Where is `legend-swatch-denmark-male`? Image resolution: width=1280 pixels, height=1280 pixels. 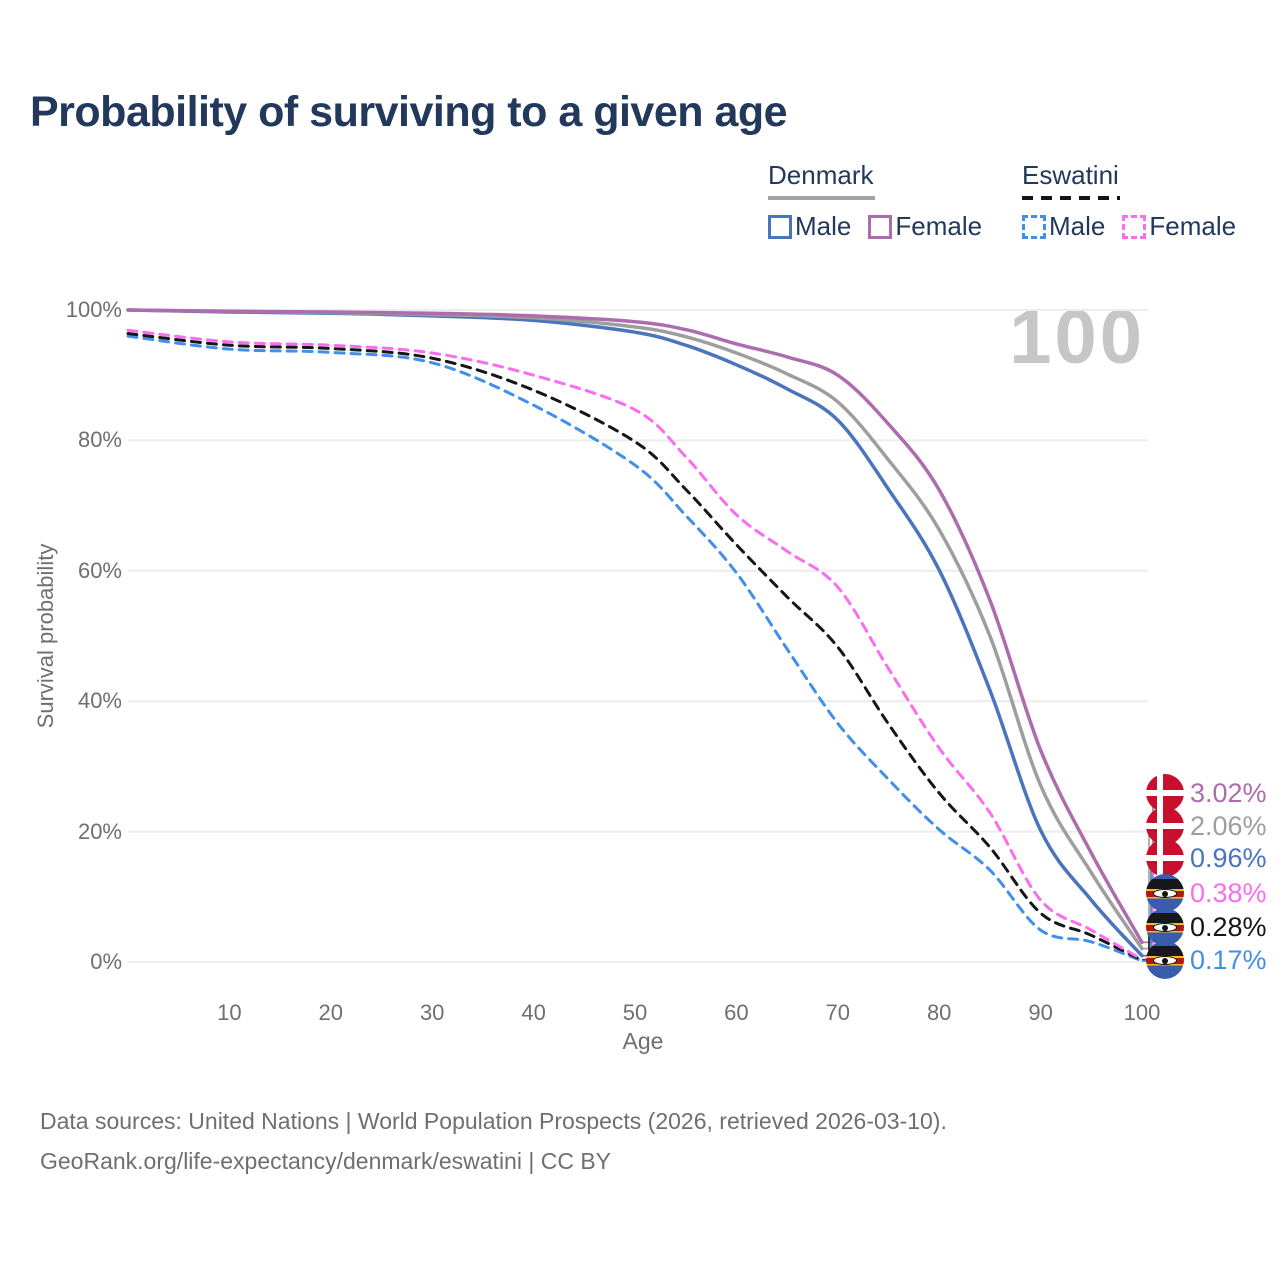
legend-swatch-denmark-male is located at coordinates (780, 226).